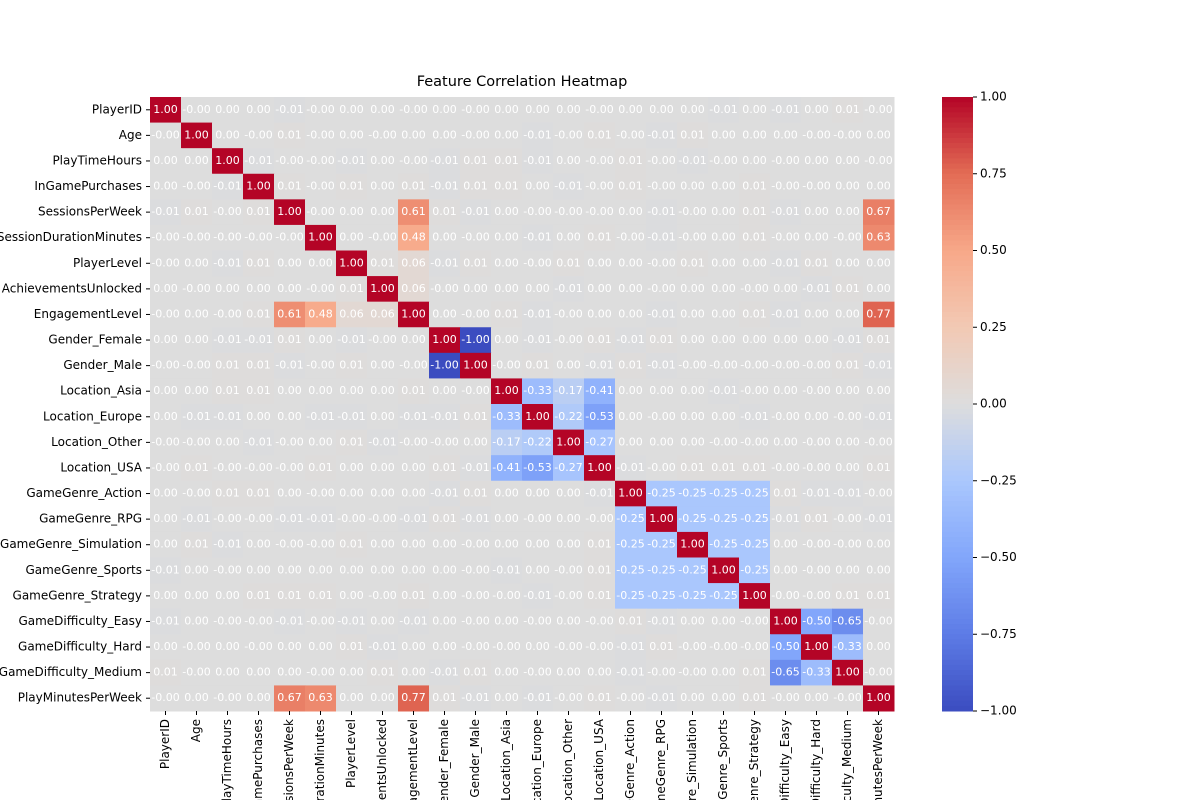  Describe the element at coordinates (754, 493) in the screenshot. I see `cell-label: -0.25` at that location.